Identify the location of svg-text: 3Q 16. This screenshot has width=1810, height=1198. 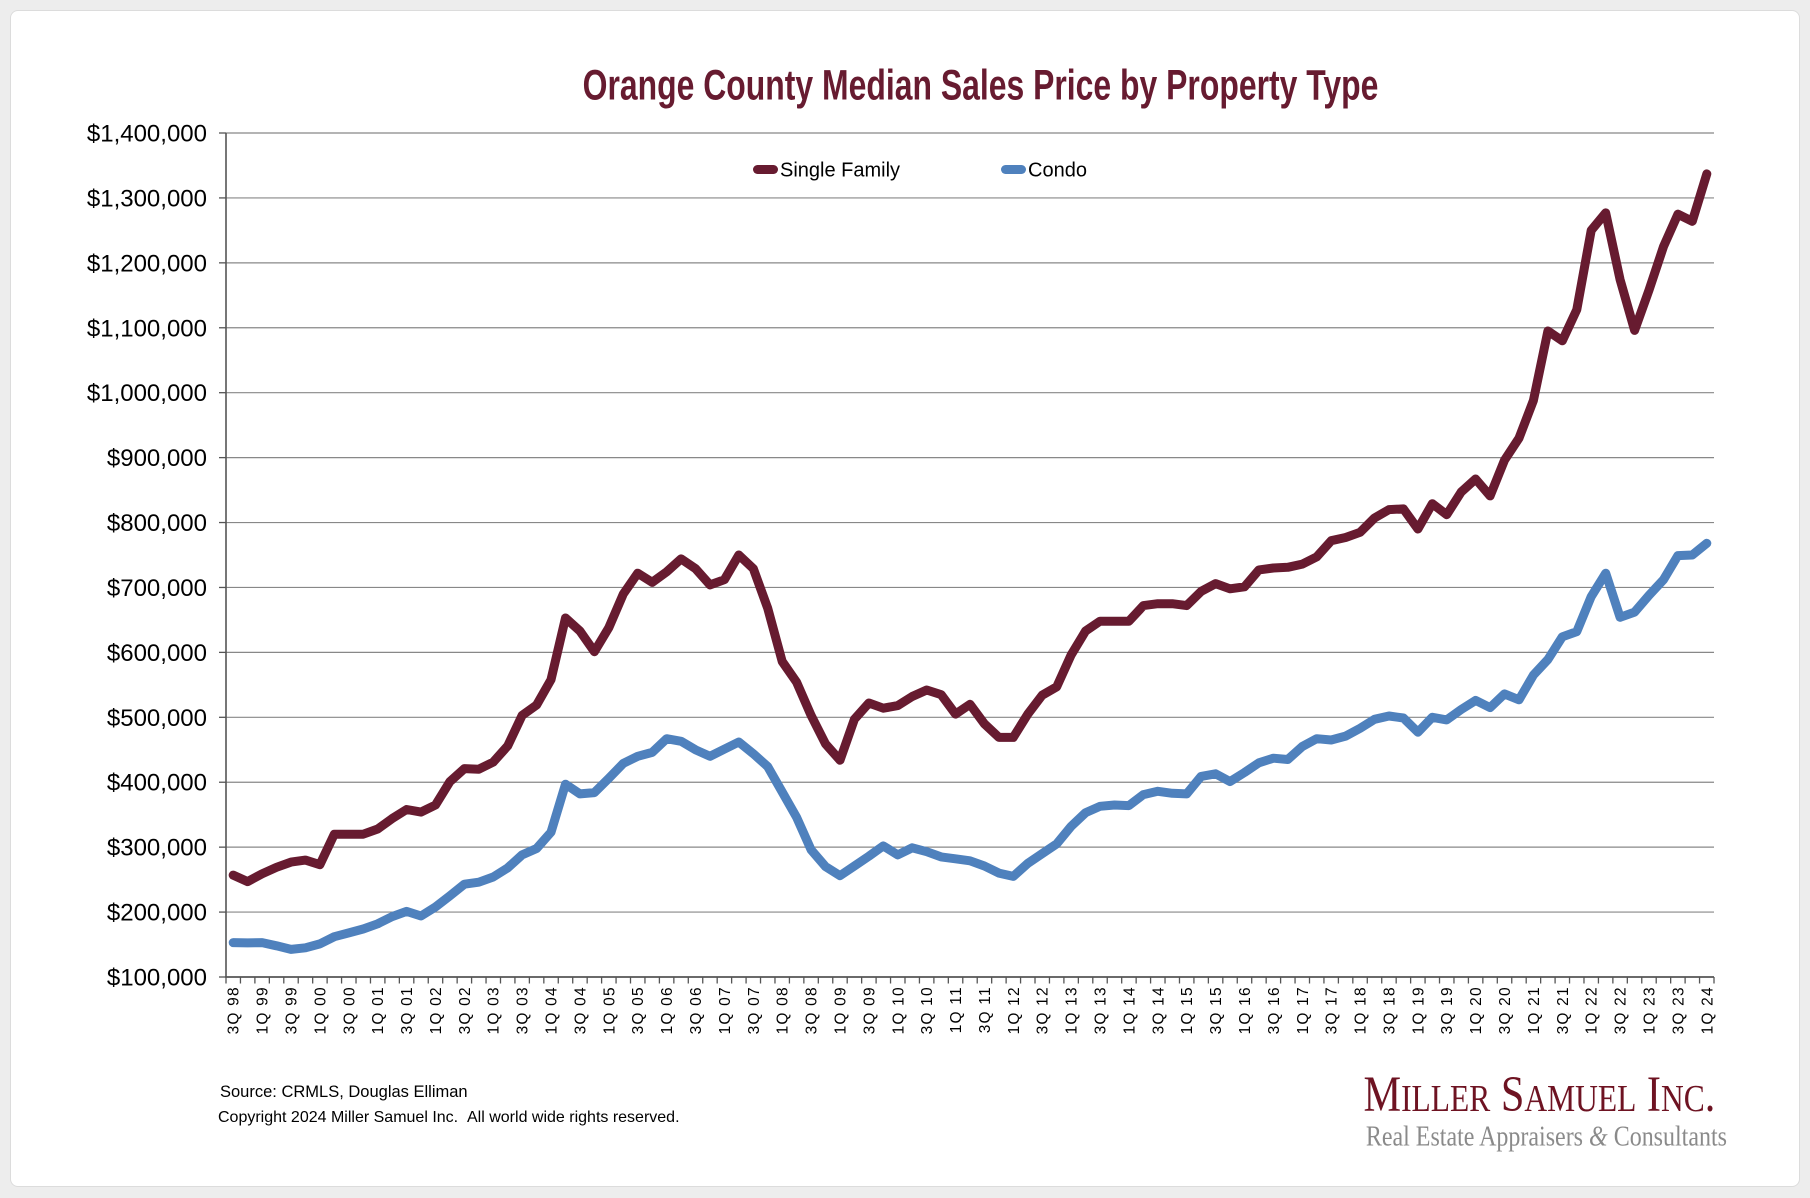
(1274, 1010).